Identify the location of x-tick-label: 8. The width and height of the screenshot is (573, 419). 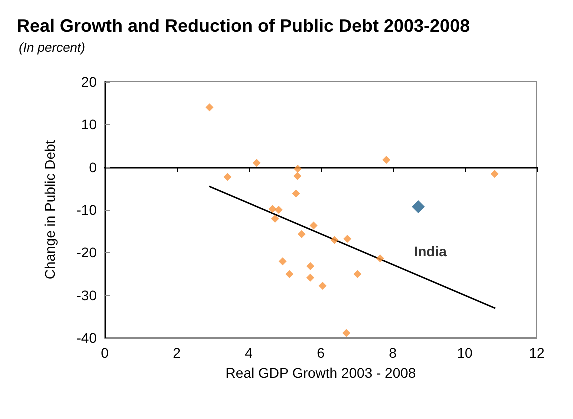
(393, 353).